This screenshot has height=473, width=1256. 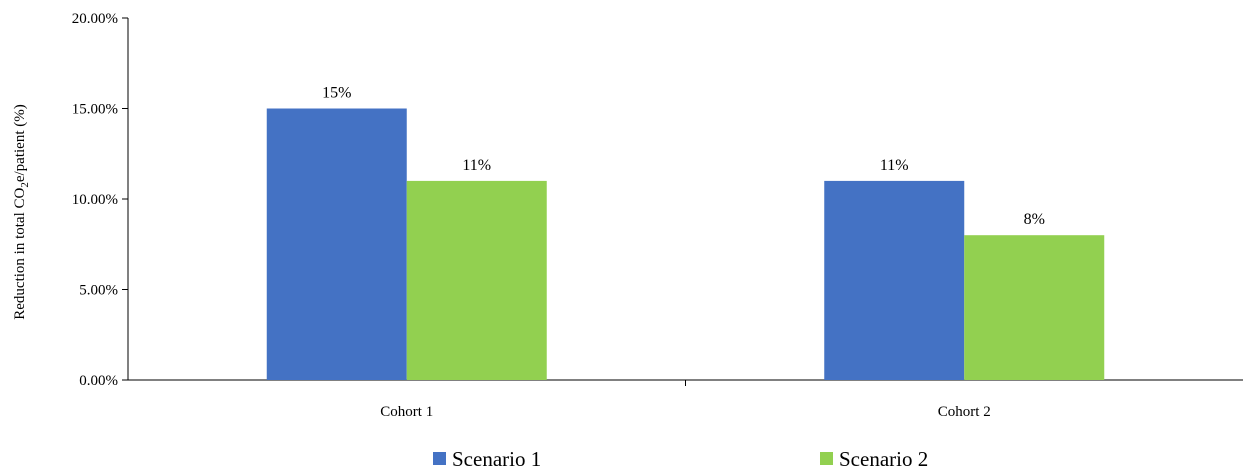 I want to click on y-tick-label: 5.00%, so click(x=98, y=291).